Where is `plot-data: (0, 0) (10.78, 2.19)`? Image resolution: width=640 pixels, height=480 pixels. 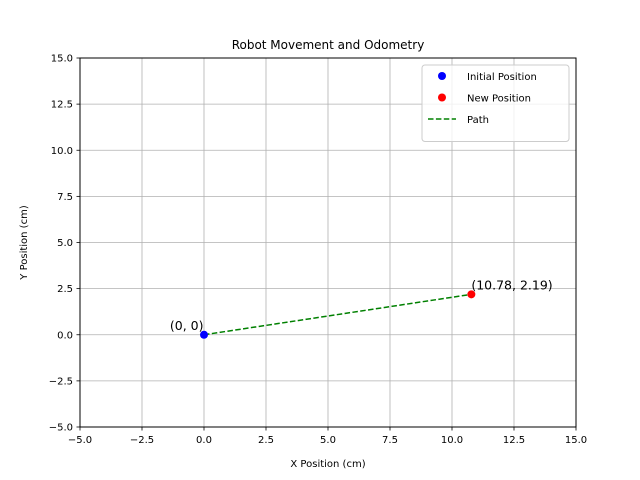 plot-data: (0, 0) (10.78, 2.19) is located at coordinates (361, 308).